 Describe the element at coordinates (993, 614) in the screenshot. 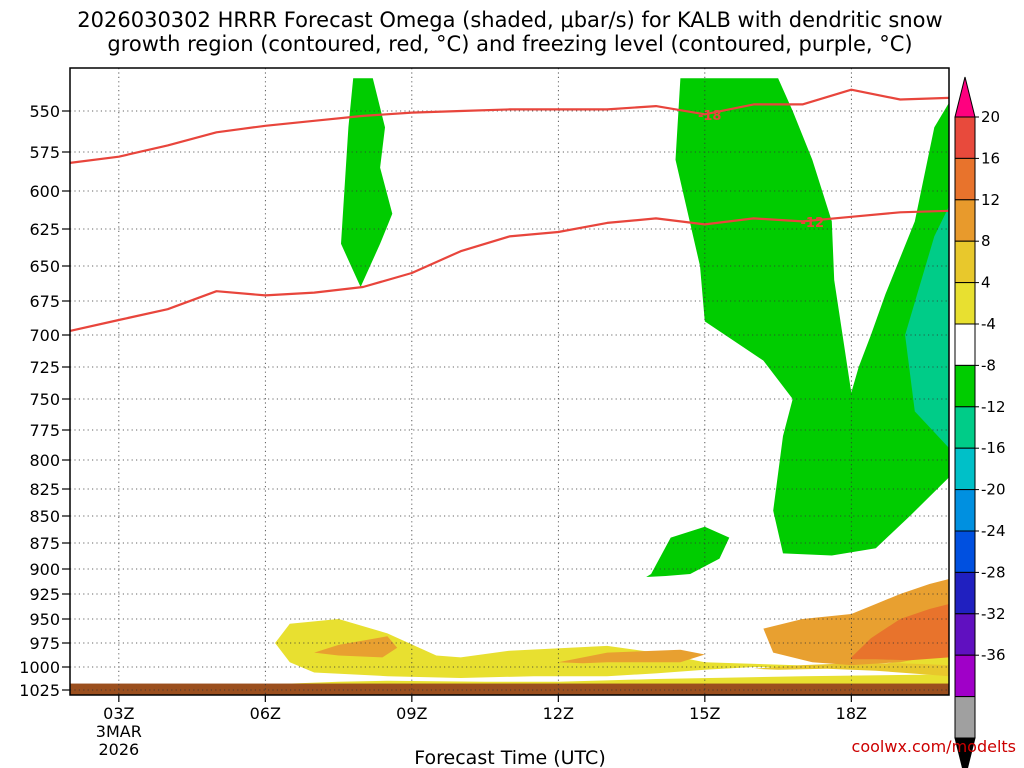

I see `colorbar-label-12: -32` at that location.